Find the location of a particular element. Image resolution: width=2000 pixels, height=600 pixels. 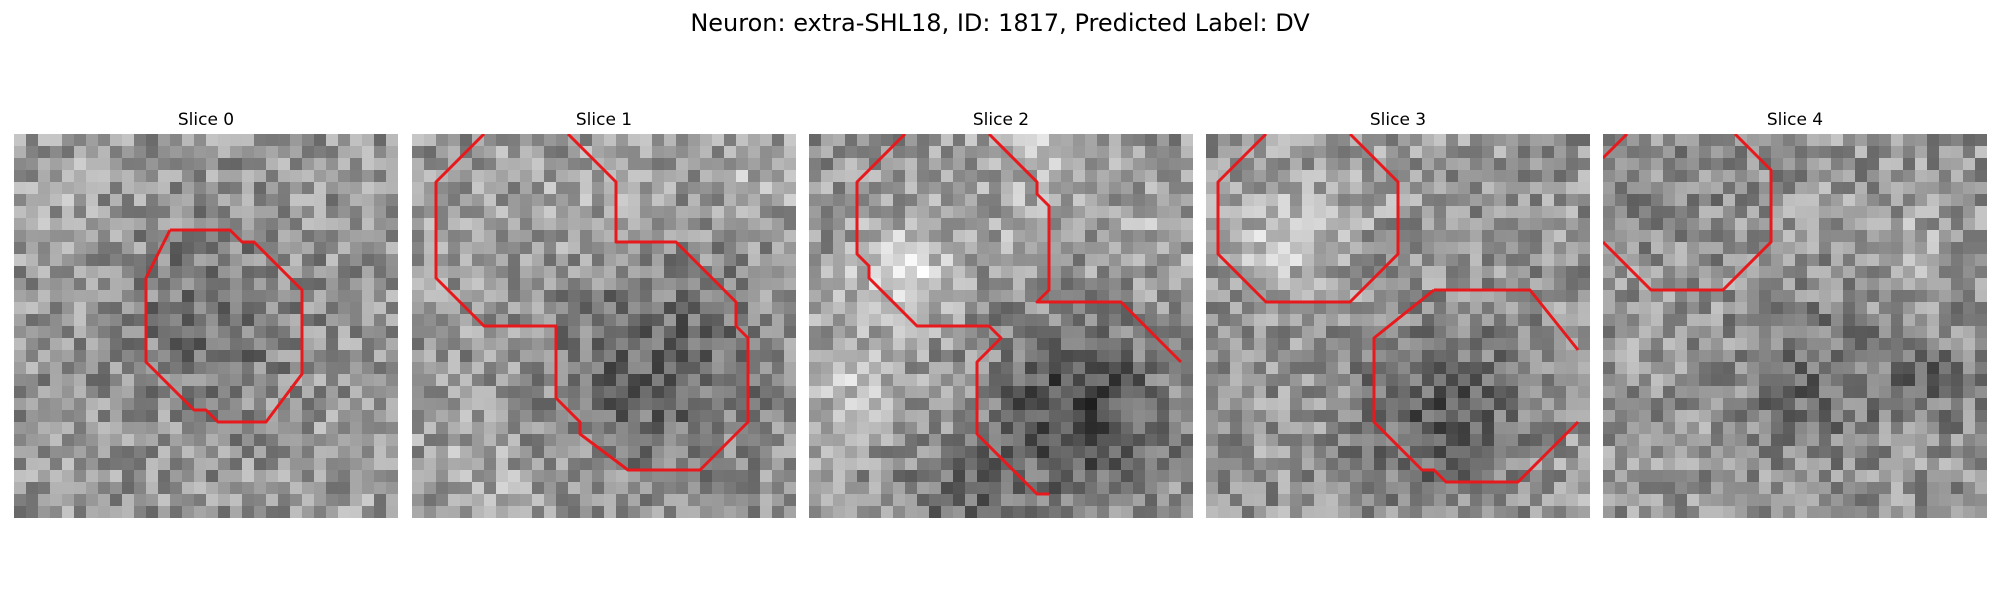

slice-panel-0: Slice 0 is located at coordinates (206, 313).